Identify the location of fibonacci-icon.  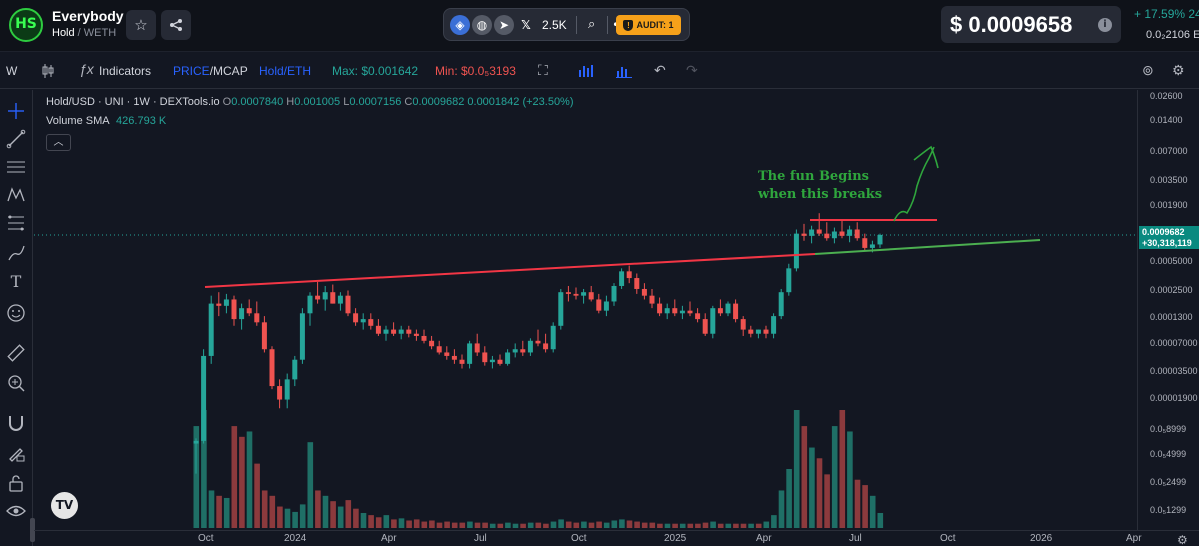
(16, 223).